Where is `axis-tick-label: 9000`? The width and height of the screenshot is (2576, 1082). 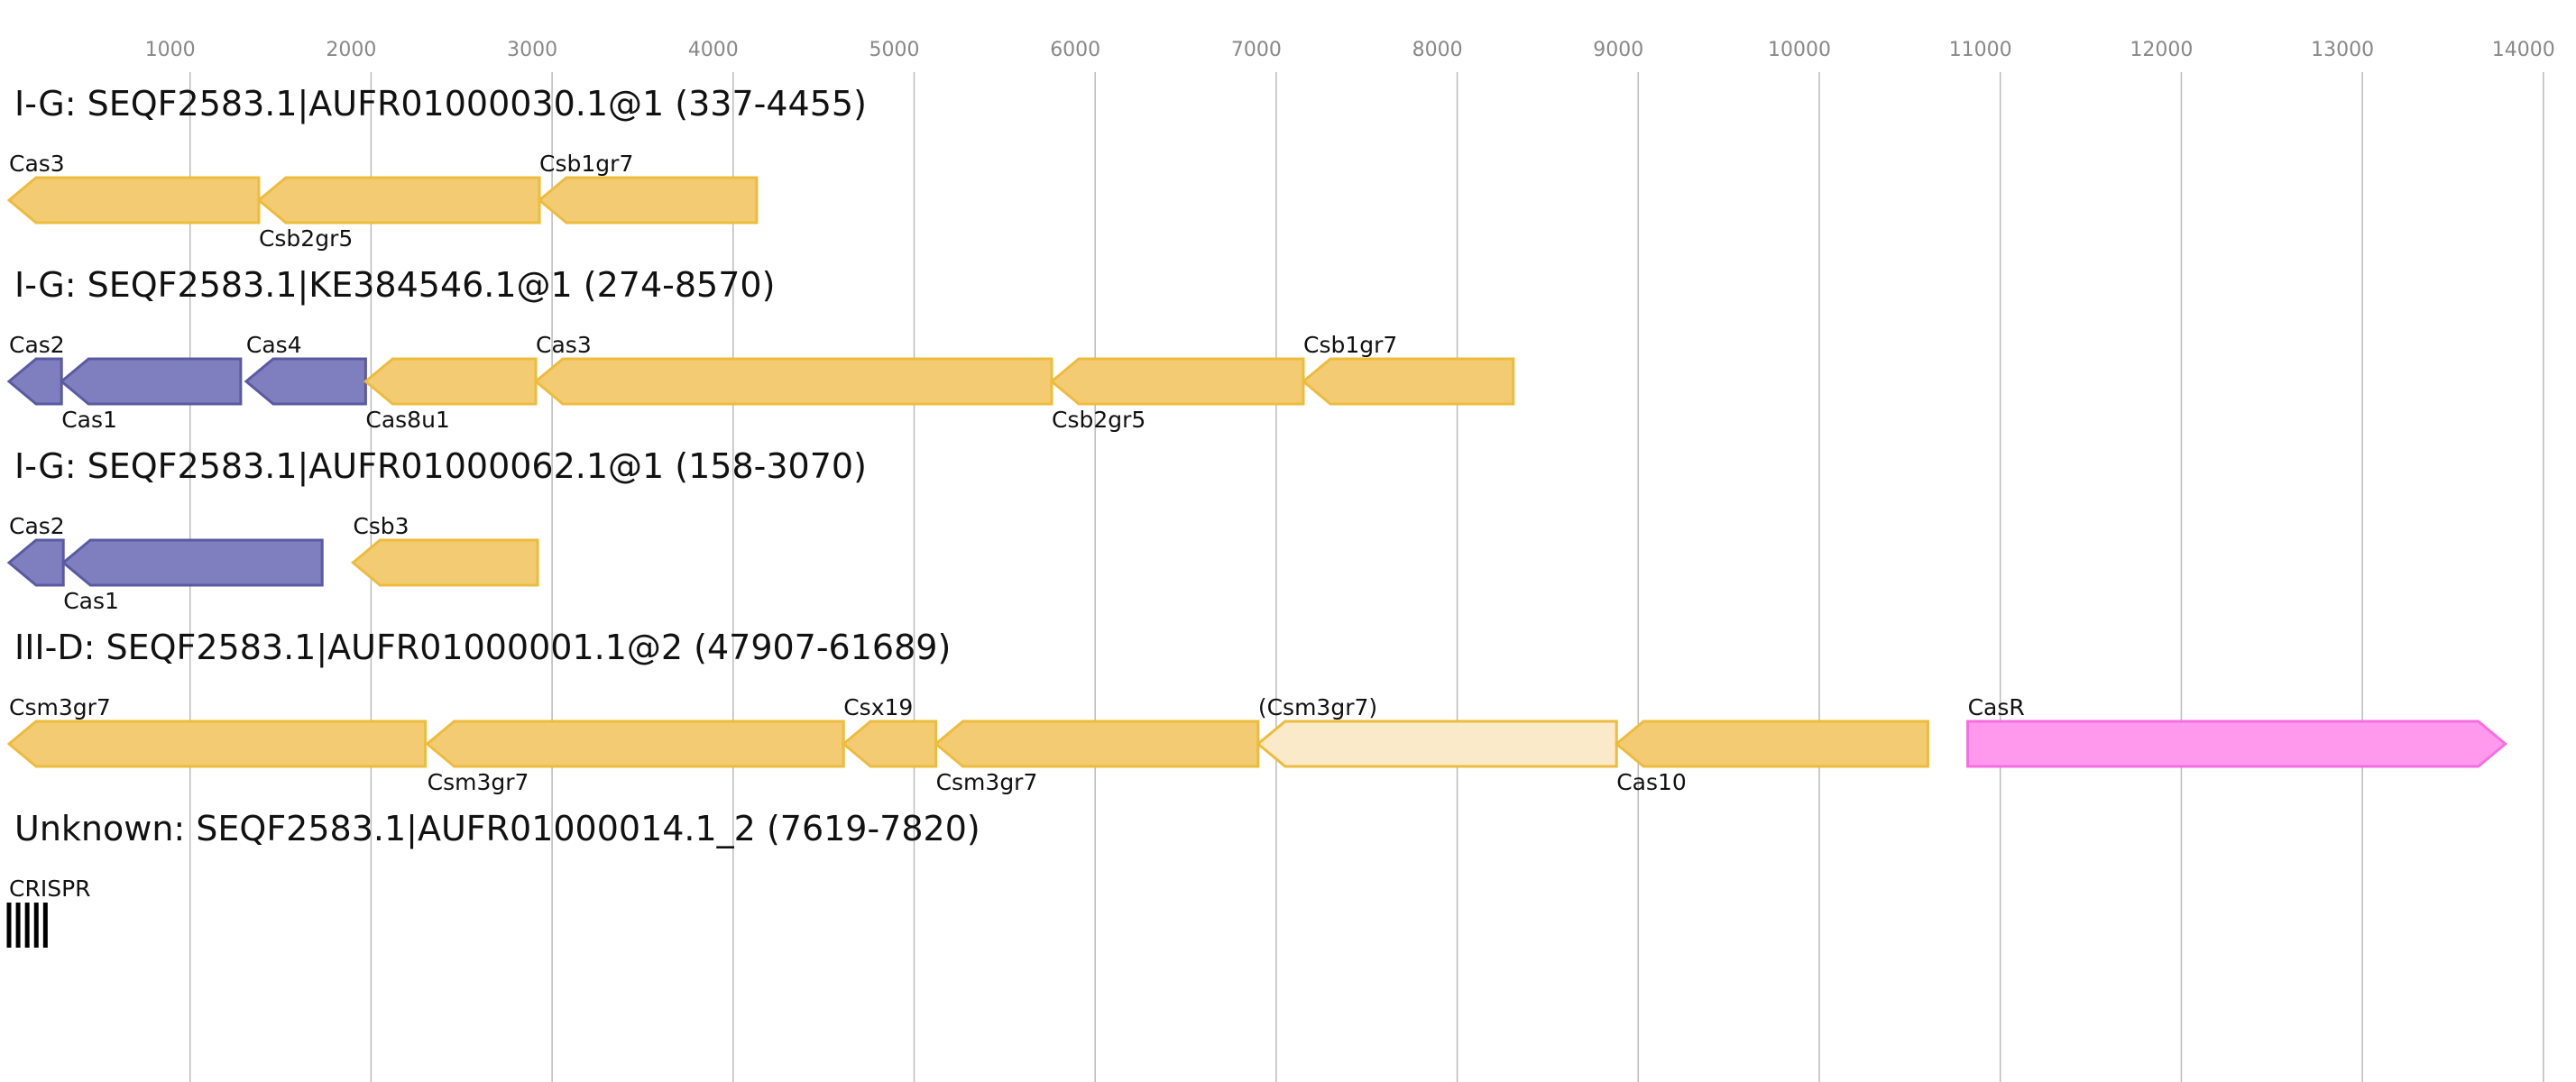 axis-tick-label: 9000 is located at coordinates (1618, 50).